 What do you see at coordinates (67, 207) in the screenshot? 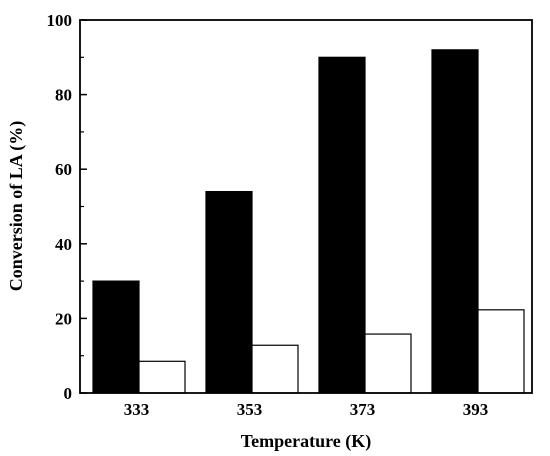
I see `y-axis-ticks: 0 20 40 60 80 100` at bounding box center [67, 207].